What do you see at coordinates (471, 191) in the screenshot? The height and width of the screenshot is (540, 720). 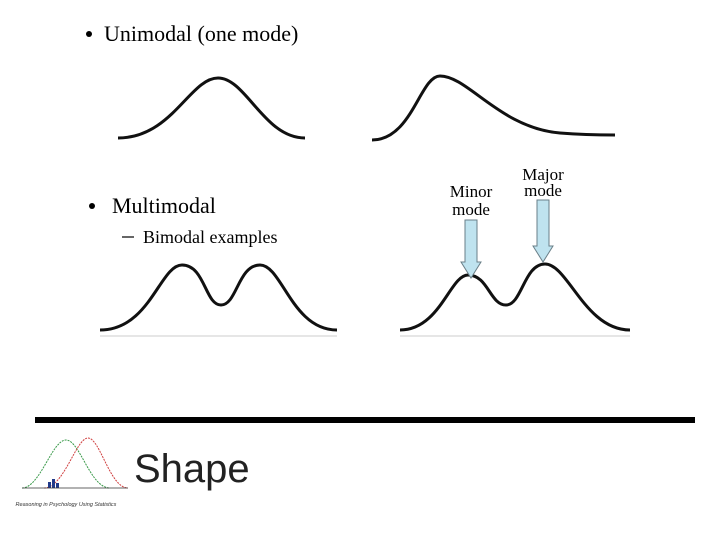 I see `annotation: Minor` at bounding box center [471, 191].